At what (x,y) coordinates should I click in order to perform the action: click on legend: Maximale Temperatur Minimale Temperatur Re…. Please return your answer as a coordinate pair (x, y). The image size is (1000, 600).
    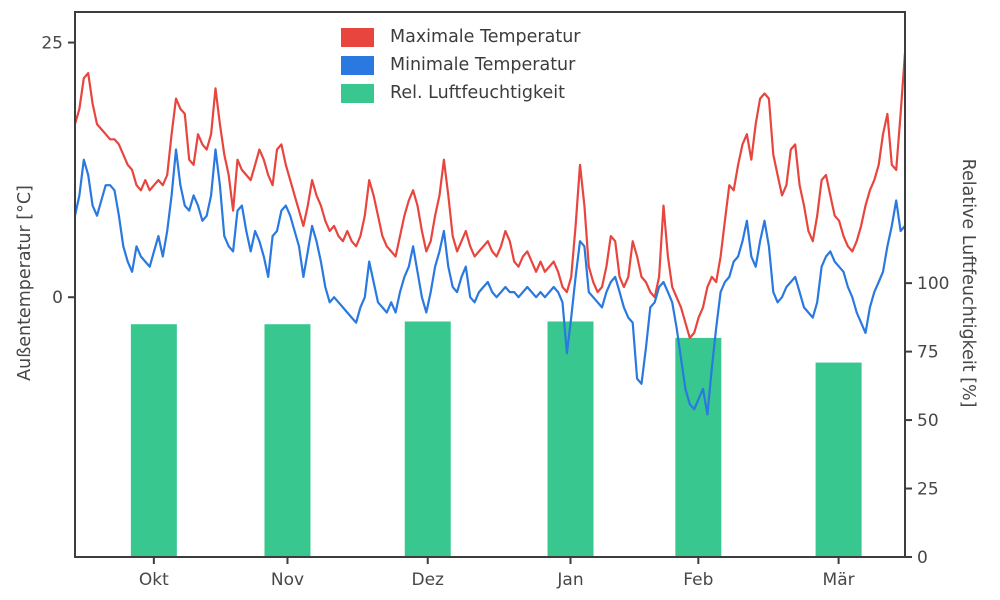
    Looking at the image, I should click on (460, 65).